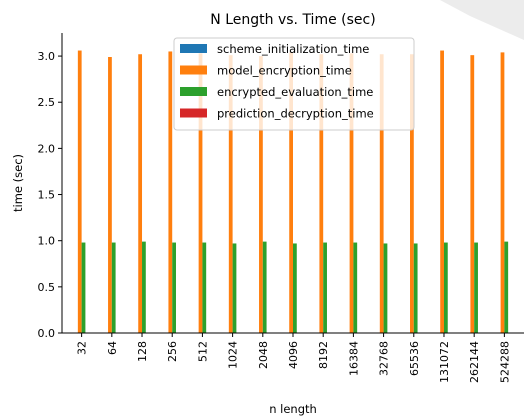 The height and width of the screenshot is (418, 524). What do you see at coordinates (284, 71) in the screenshot?
I see `legend-label-model_encryption_time: model_encryption_time` at bounding box center [284, 71].